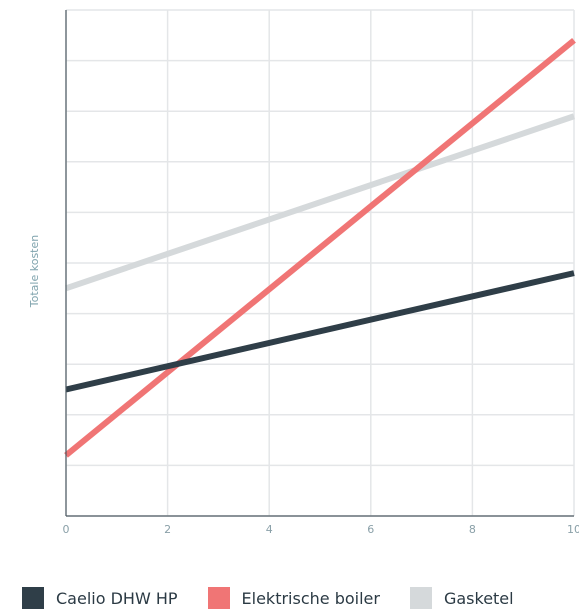 The image size is (579, 610). Describe the element at coordinates (269, 529) in the screenshot. I see `x-tick-label: 4` at that location.